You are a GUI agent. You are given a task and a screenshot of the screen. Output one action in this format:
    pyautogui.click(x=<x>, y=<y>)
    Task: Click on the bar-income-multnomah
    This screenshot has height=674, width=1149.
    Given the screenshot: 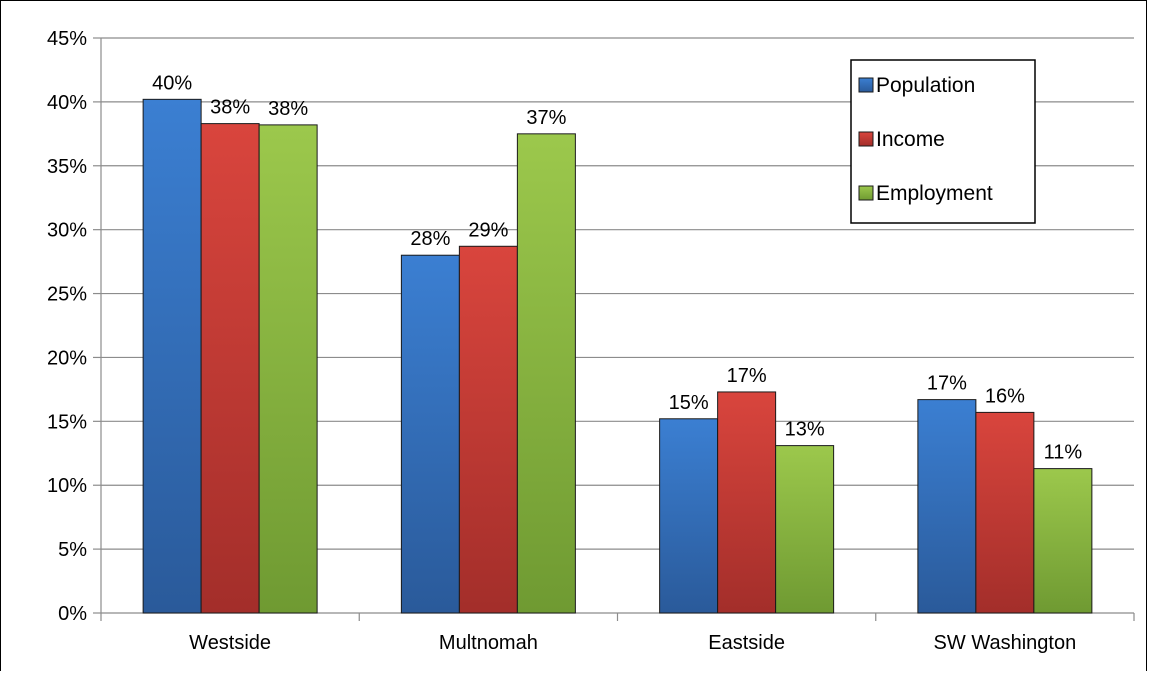 What is the action you would take?
    pyautogui.click(x=488, y=429)
    